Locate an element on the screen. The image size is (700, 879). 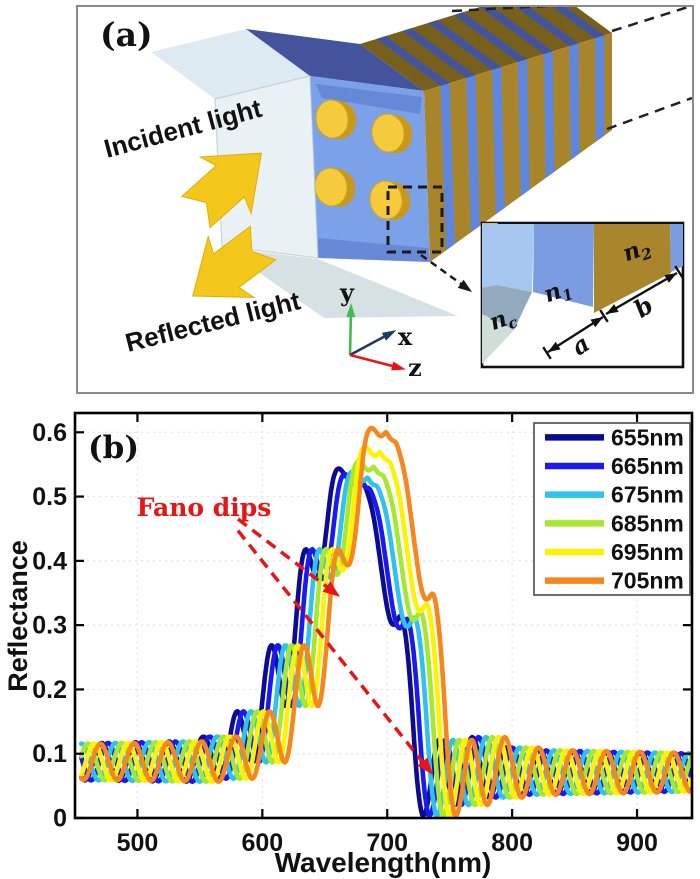
dim-b-arrow is located at coordinates (641, 293).